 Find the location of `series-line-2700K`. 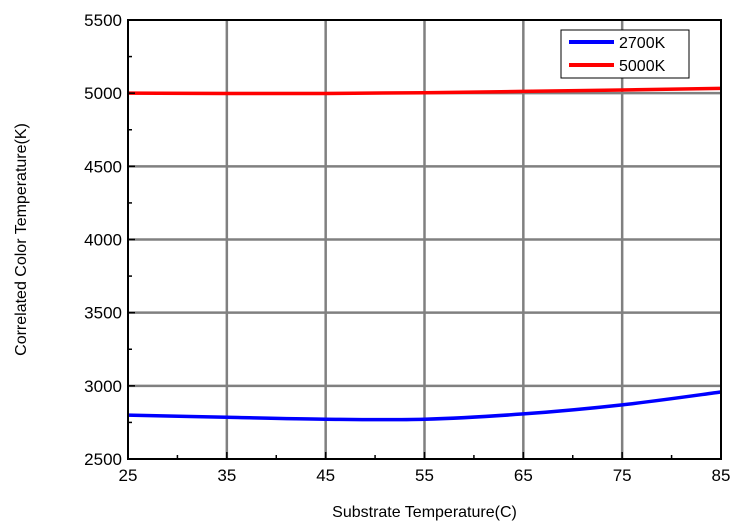

series-line-2700K is located at coordinates (424, 406).